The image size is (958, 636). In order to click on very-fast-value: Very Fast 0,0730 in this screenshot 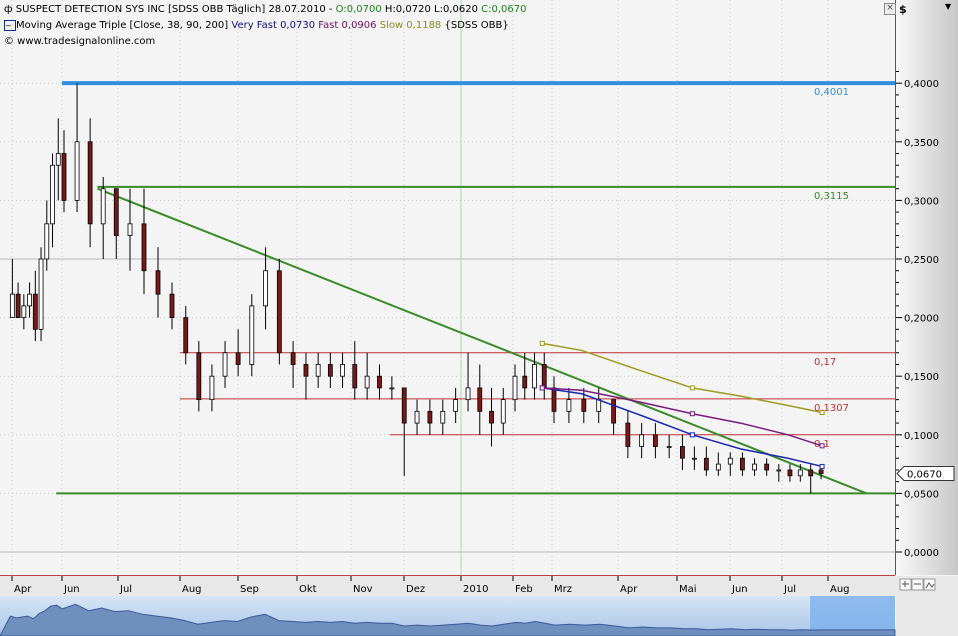, I will do `click(273, 25)`.